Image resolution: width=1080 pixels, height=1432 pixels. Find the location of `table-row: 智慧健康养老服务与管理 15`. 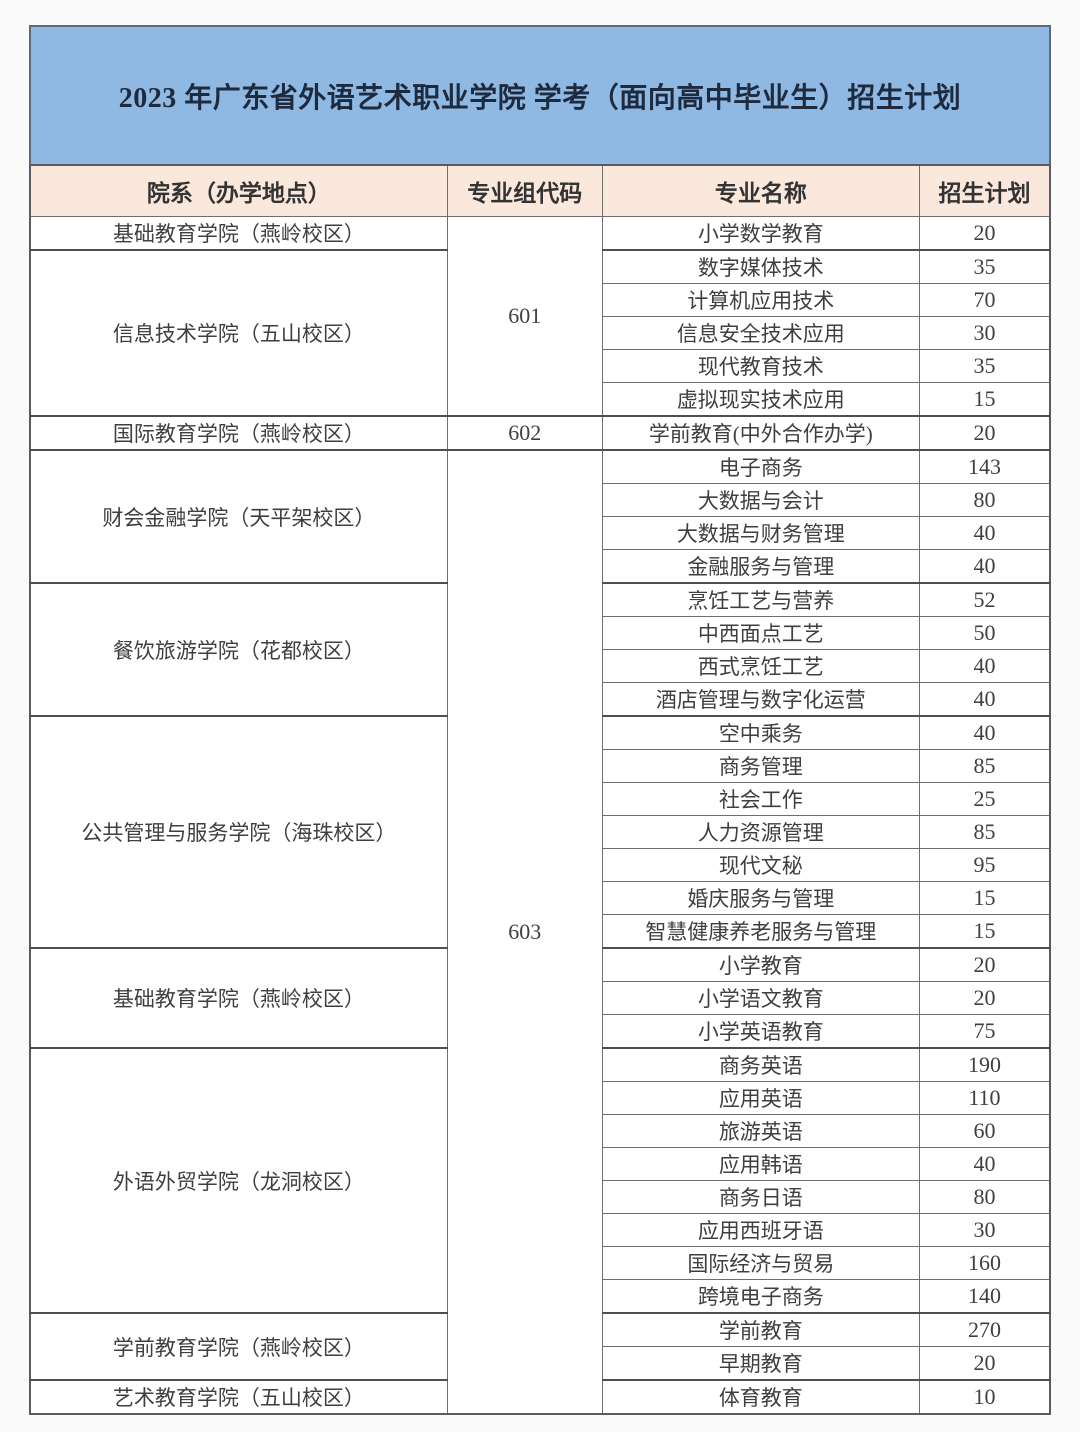

table-row: 智慧健康养老服务与管理 15 is located at coordinates (540, 931).